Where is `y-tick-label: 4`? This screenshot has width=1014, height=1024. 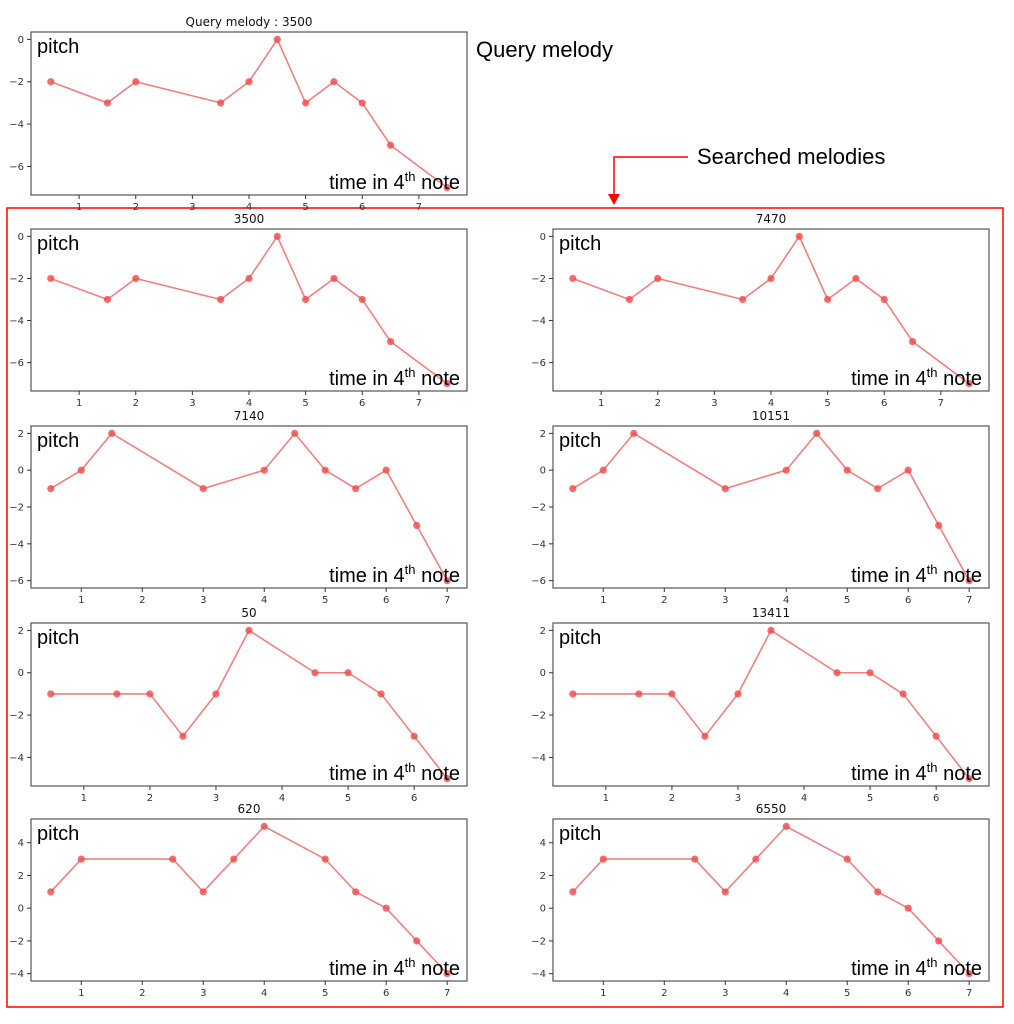 y-tick-label: 4 is located at coordinates (543, 843).